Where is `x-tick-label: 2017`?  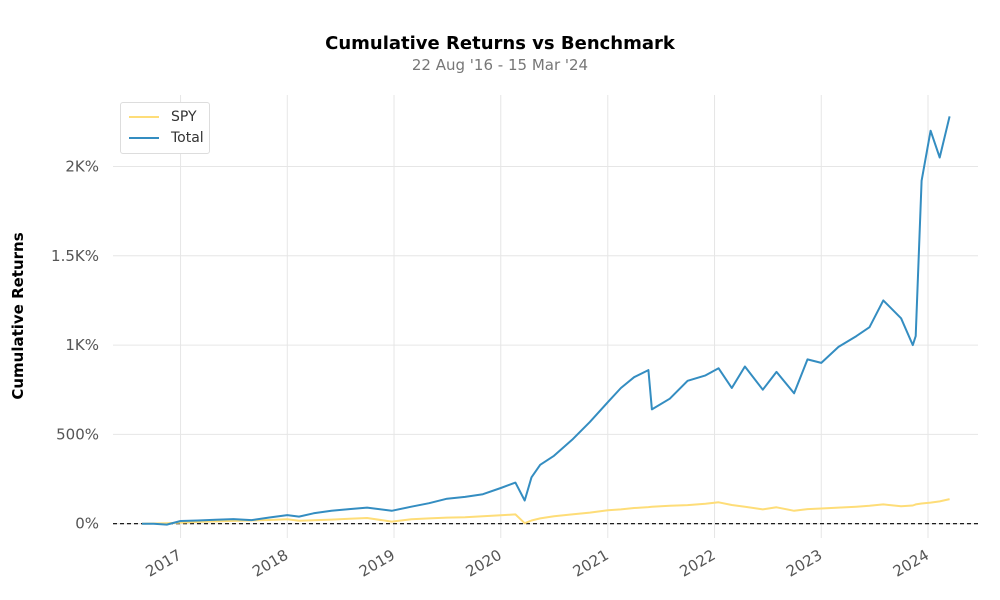
x-tick-label: 2017 is located at coordinates (163, 563).